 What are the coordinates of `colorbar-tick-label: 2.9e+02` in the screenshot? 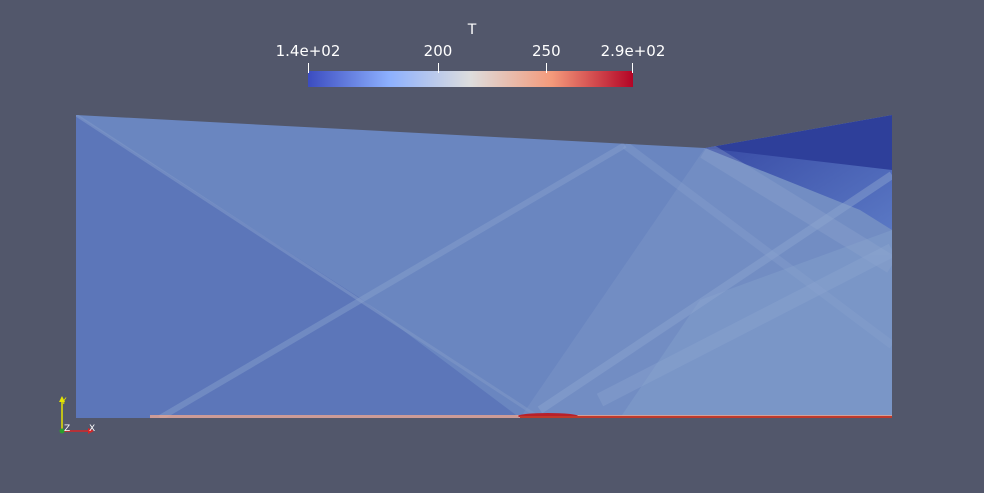 It's located at (633, 51).